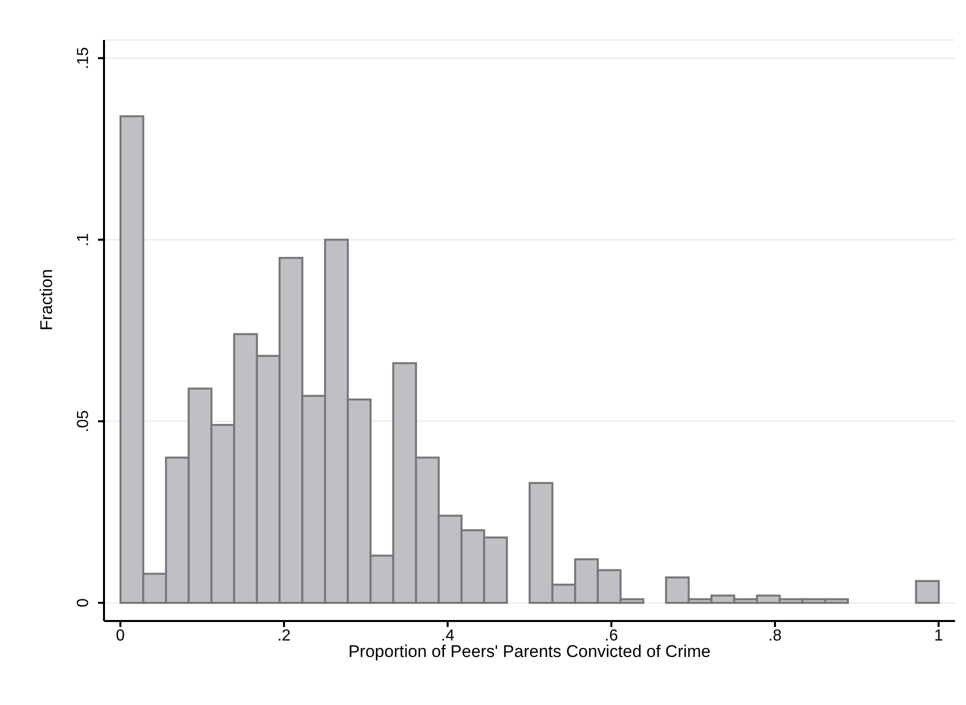 The height and width of the screenshot is (705, 966). I want to click on y-tick-label: .1, so click(83, 239).